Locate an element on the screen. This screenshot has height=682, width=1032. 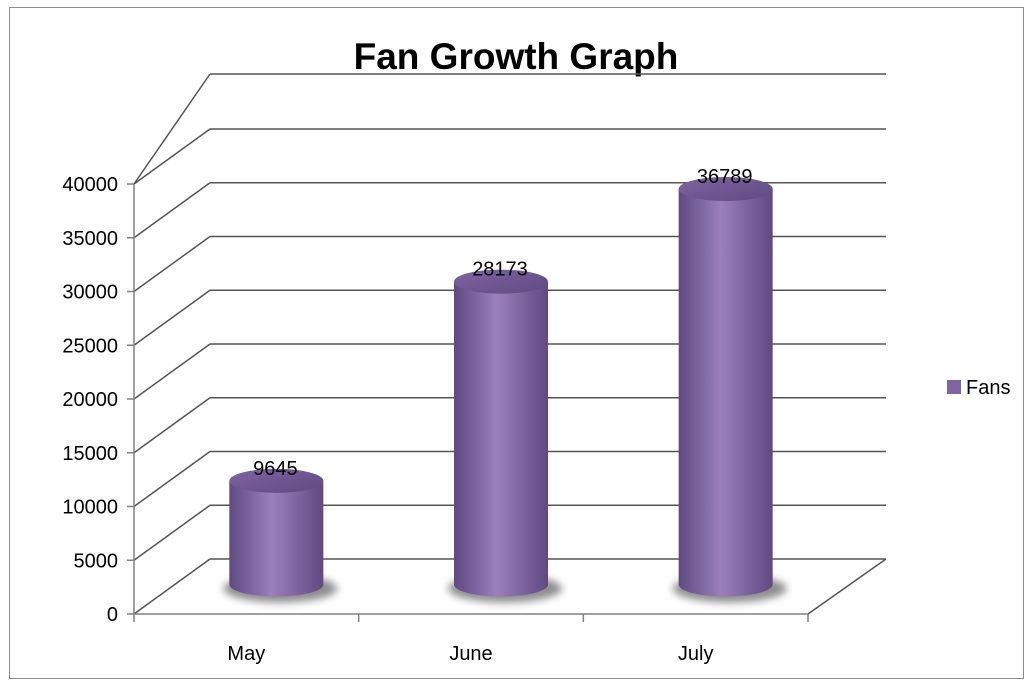
gridline-side-top is located at coordinates (172, 129).